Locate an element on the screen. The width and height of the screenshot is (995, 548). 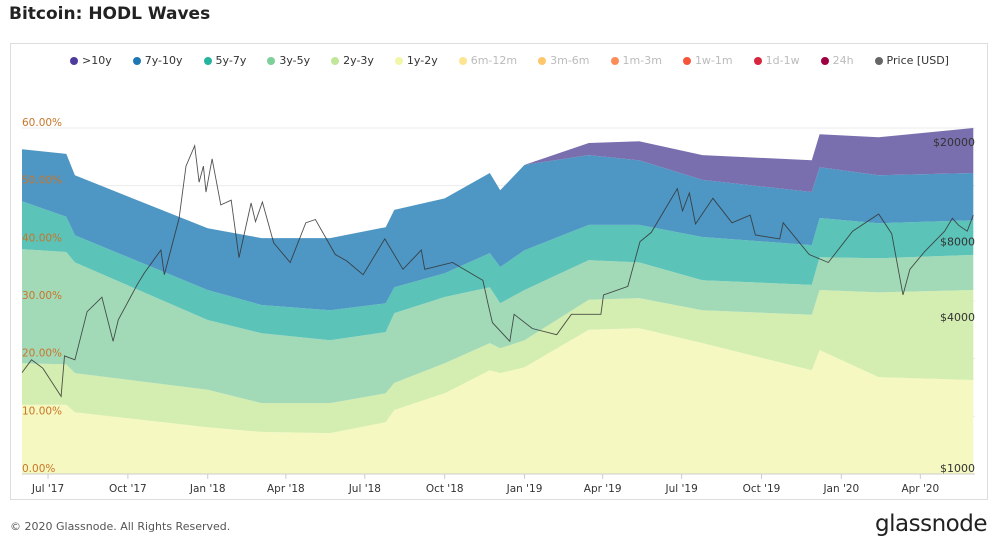
legend-label: 1m-3m is located at coordinates (642, 60).